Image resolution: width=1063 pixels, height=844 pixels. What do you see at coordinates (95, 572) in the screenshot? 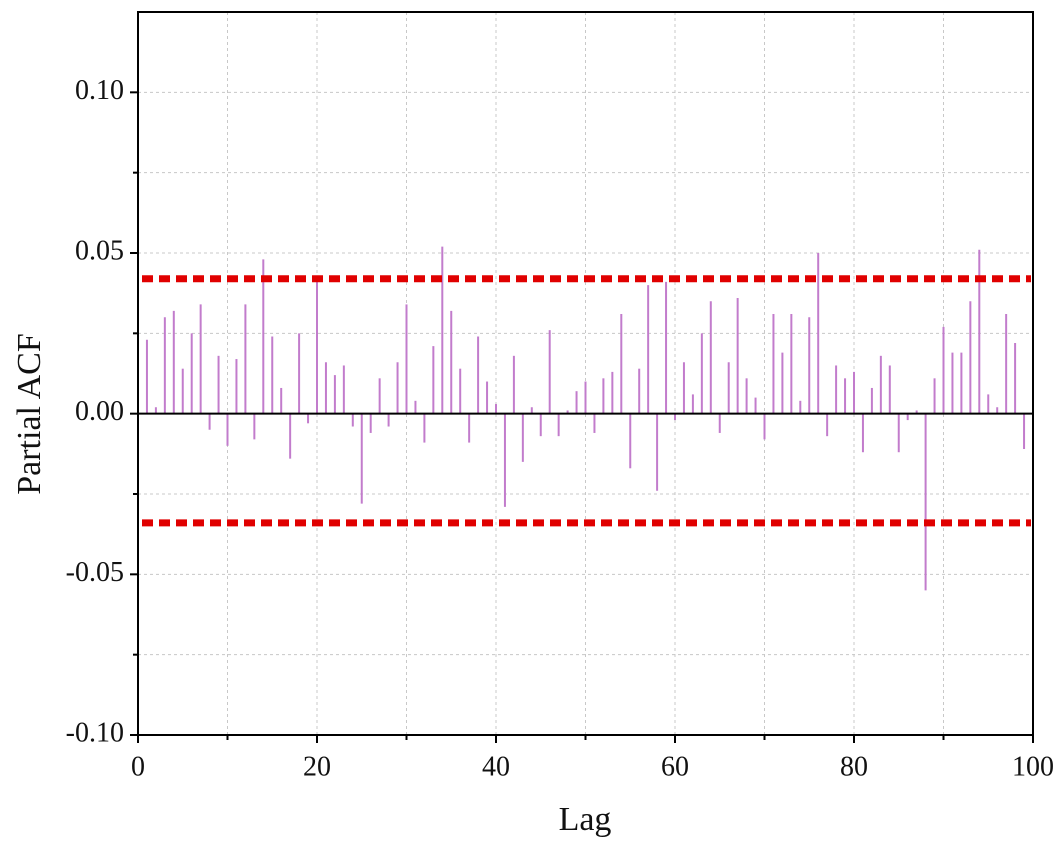
I see `y-tick-label: -0.05` at bounding box center [95, 572].